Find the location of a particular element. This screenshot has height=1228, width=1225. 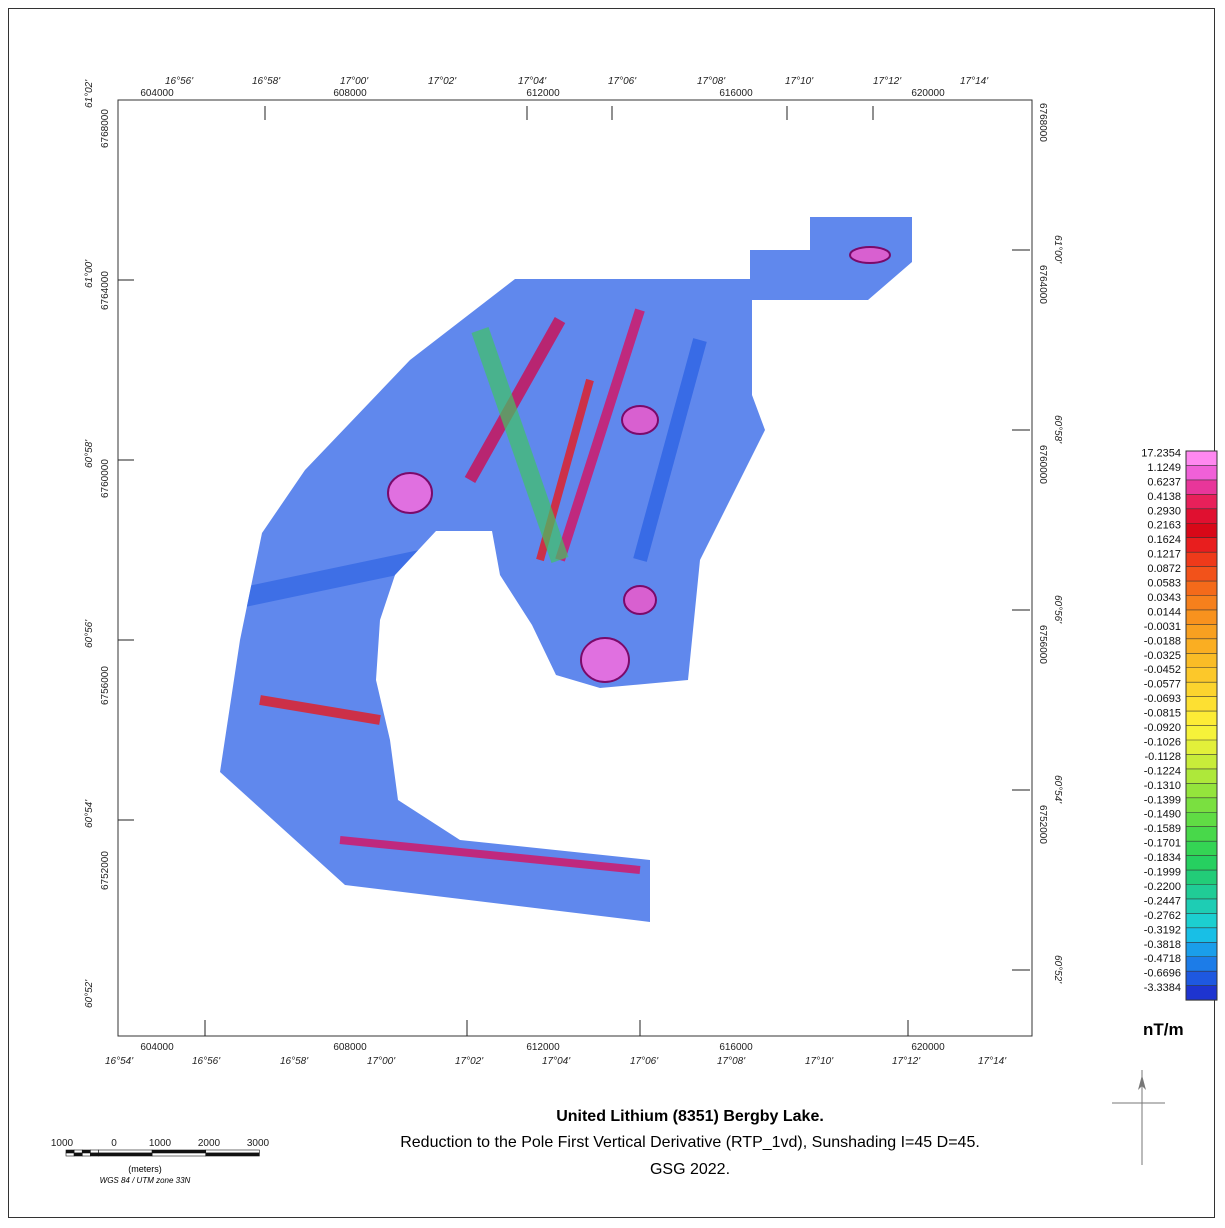

legend-value: 0.0144 is located at coordinates (1164, 612).